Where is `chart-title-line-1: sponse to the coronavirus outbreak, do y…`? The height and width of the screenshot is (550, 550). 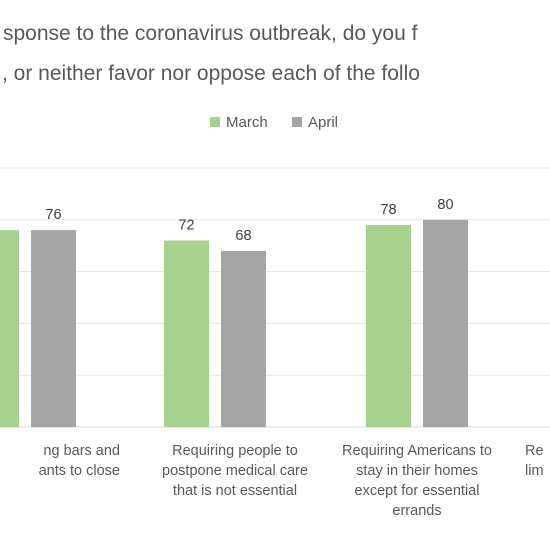 chart-title-line-1: sponse to the coronavirus outbreak, do y… is located at coordinates (210, 33).